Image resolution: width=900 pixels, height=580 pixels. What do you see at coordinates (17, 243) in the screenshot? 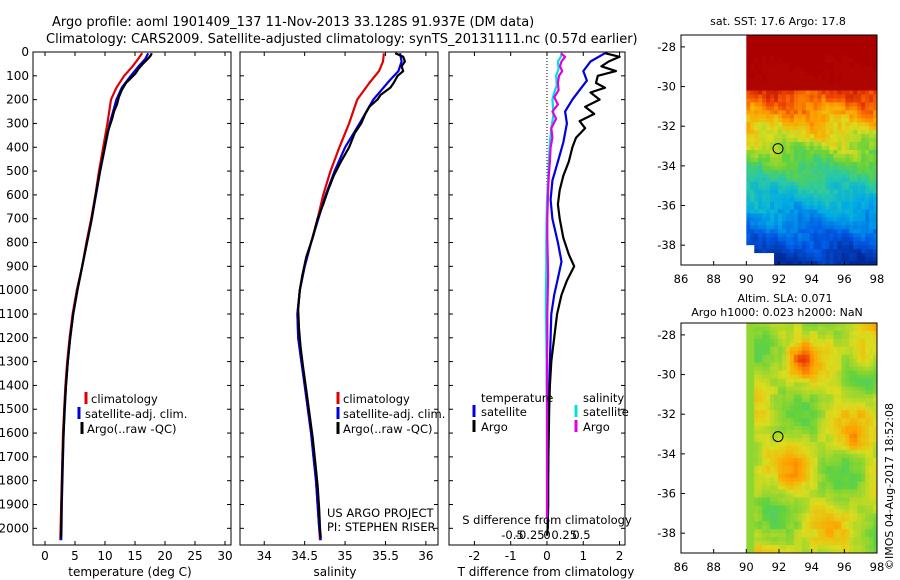
I see `depth-tick-label: 800` at bounding box center [17, 243].